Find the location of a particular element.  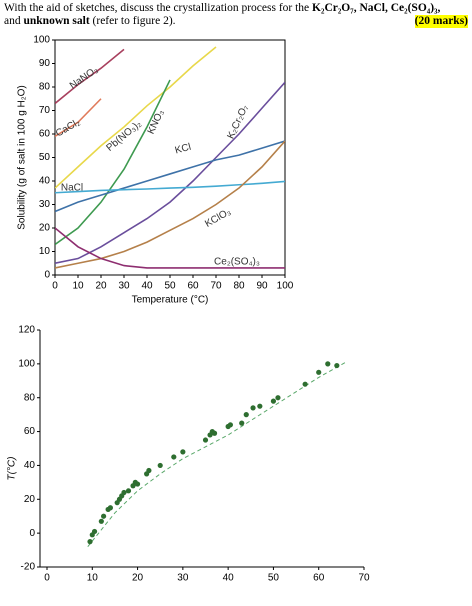

y-axis-label: T(°C) is located at coordinates (12, 469).